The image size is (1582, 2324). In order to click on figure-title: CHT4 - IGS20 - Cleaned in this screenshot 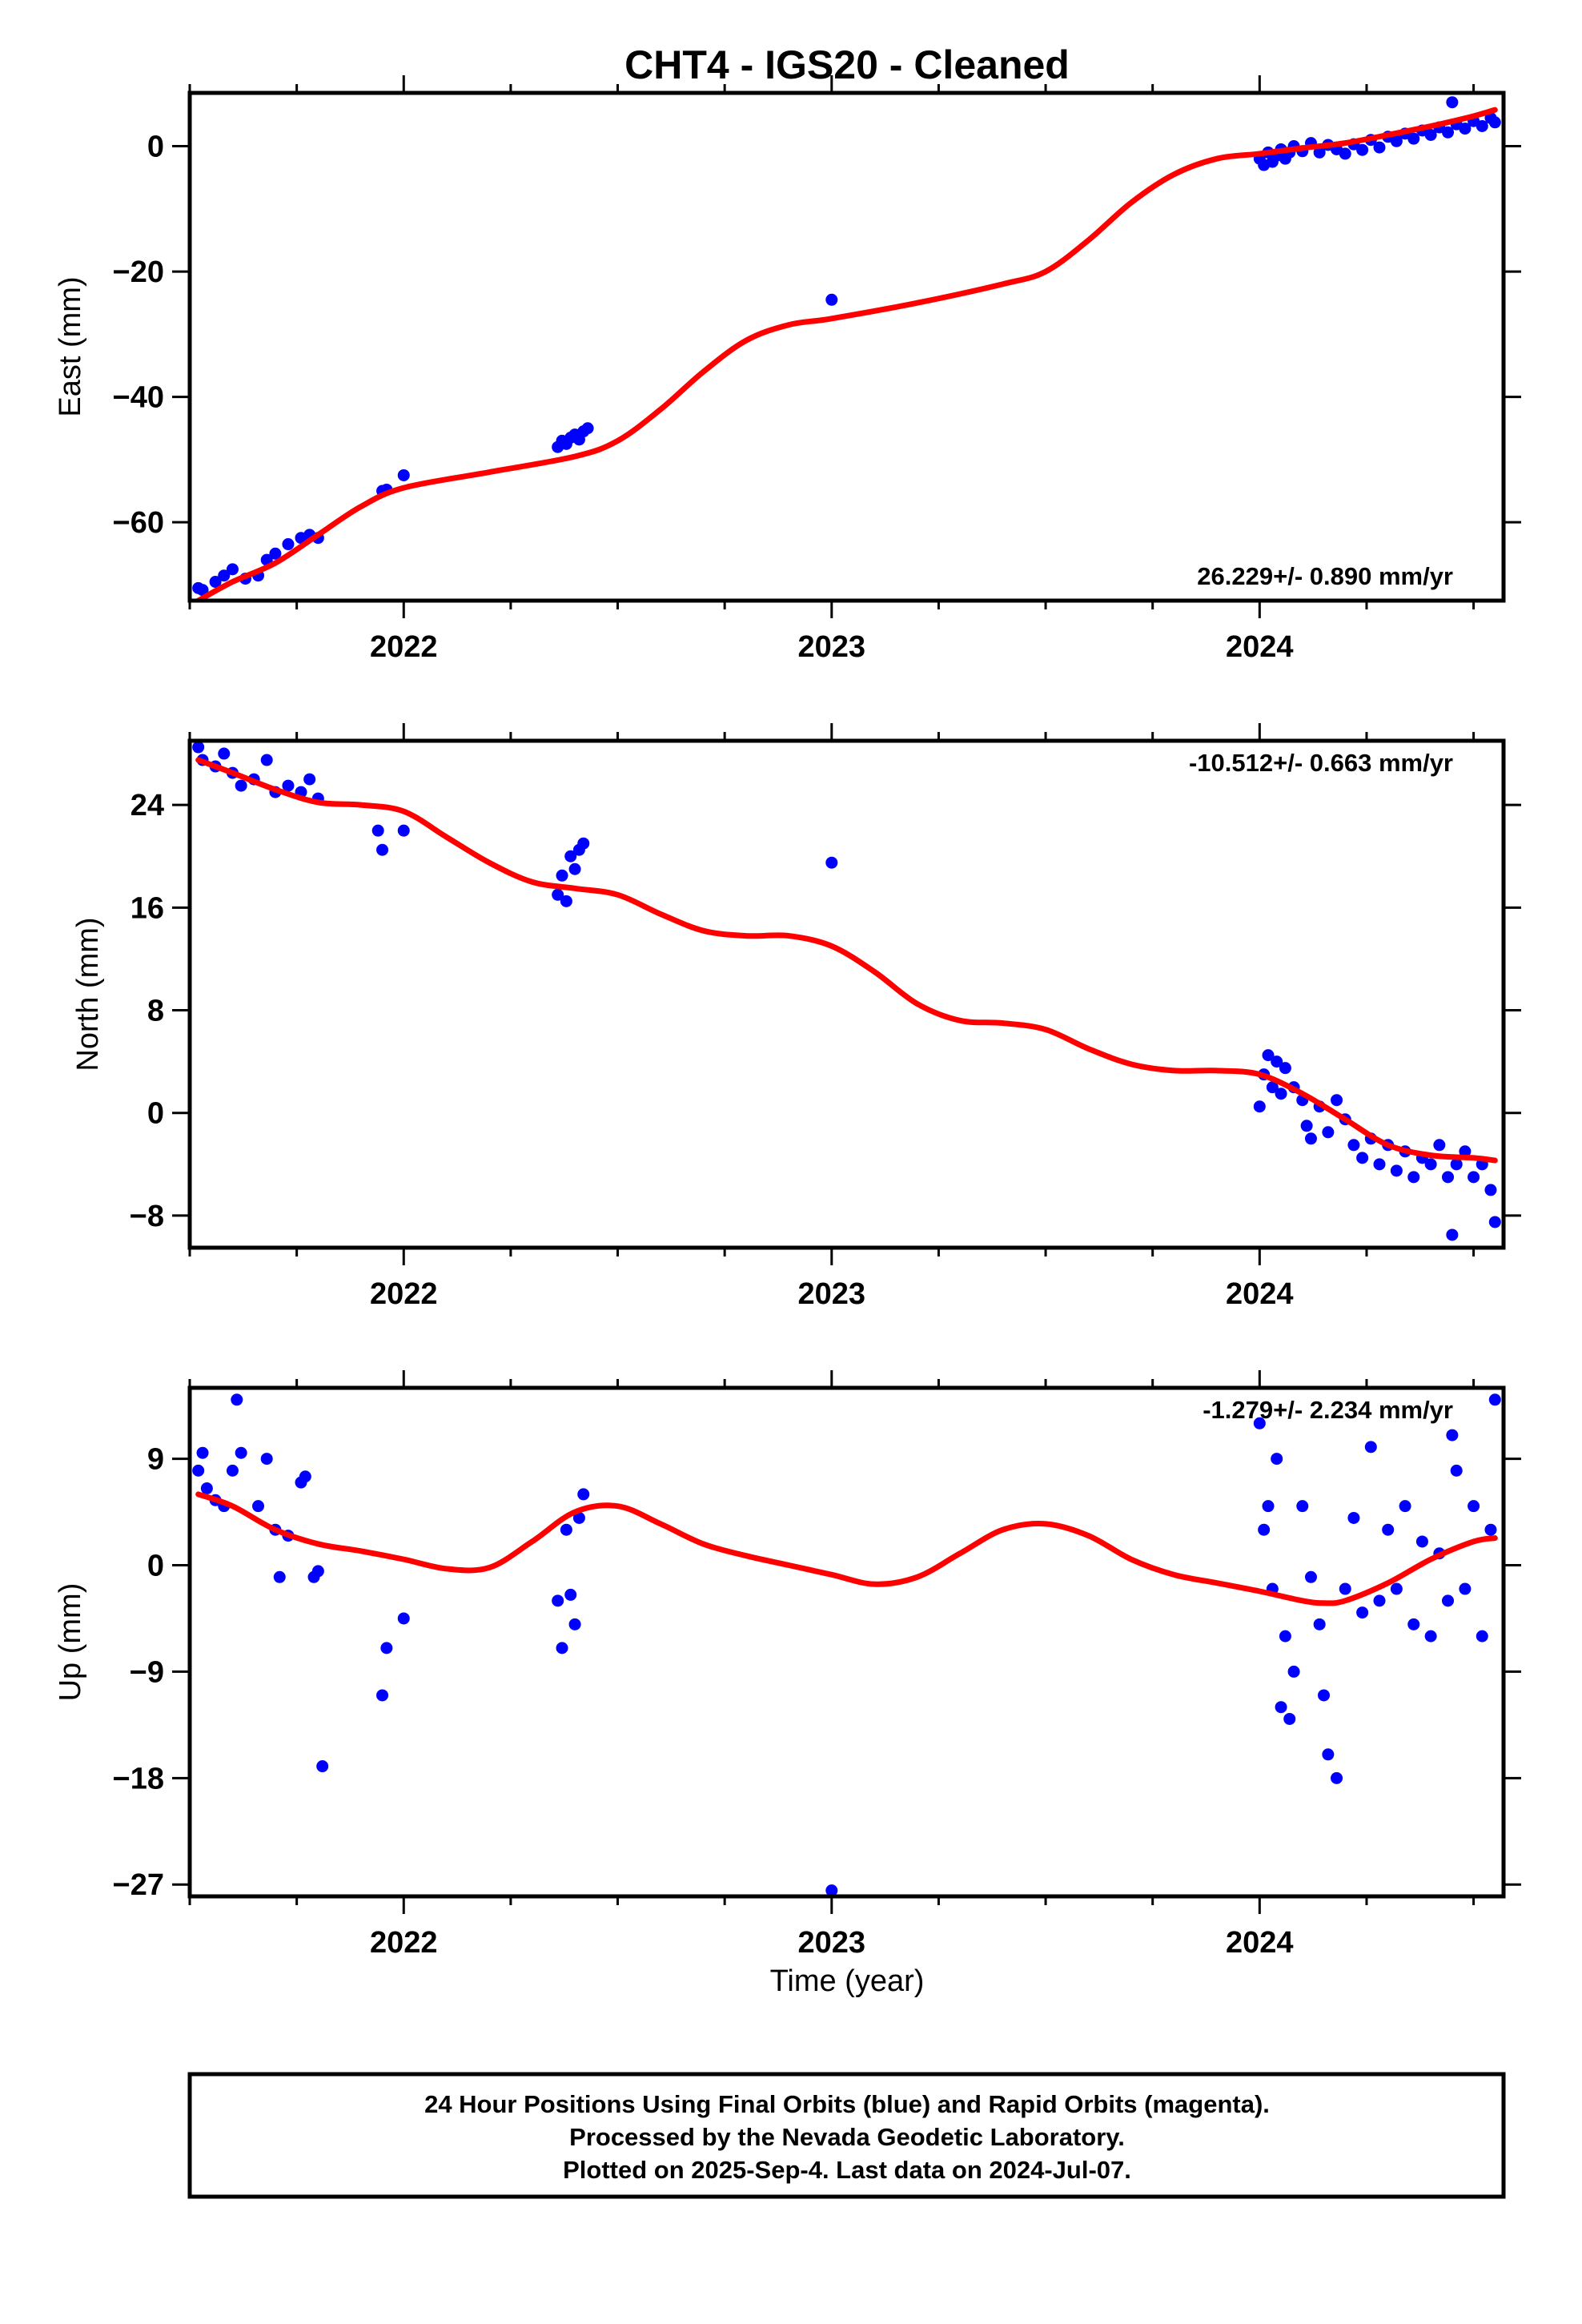, I will do `click(847, 64)`.